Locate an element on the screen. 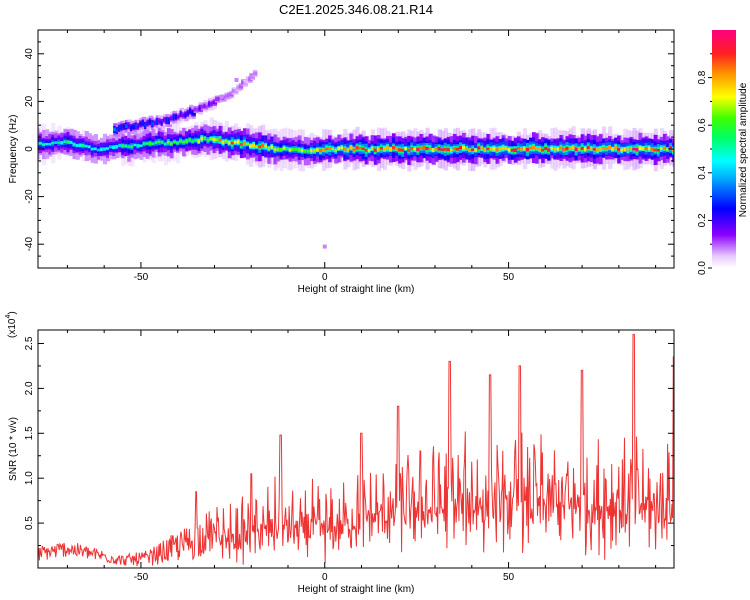 The width and height of the screenshot is (750, 600). snr-multiplier-close: ) is located at coordinates (12, 312).